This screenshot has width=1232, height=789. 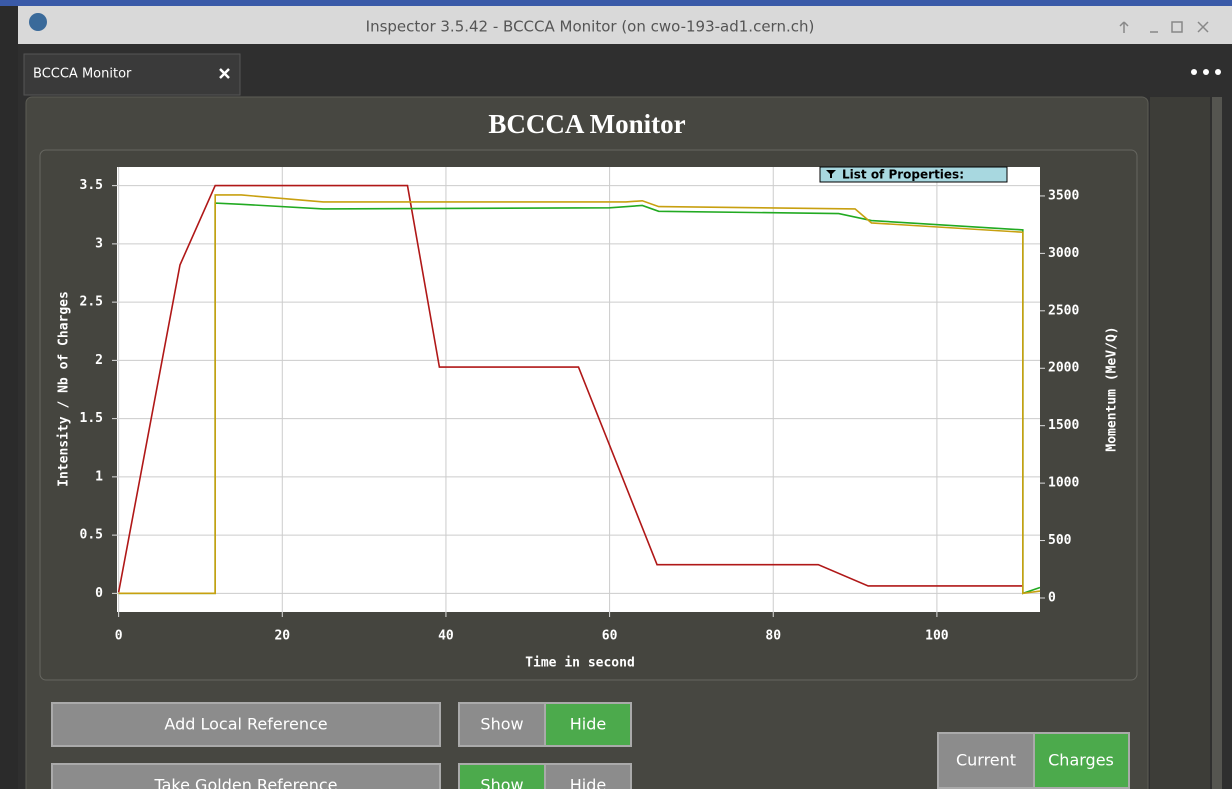 I want to click on x-tick-label: 80, so click(x=773, y=636).